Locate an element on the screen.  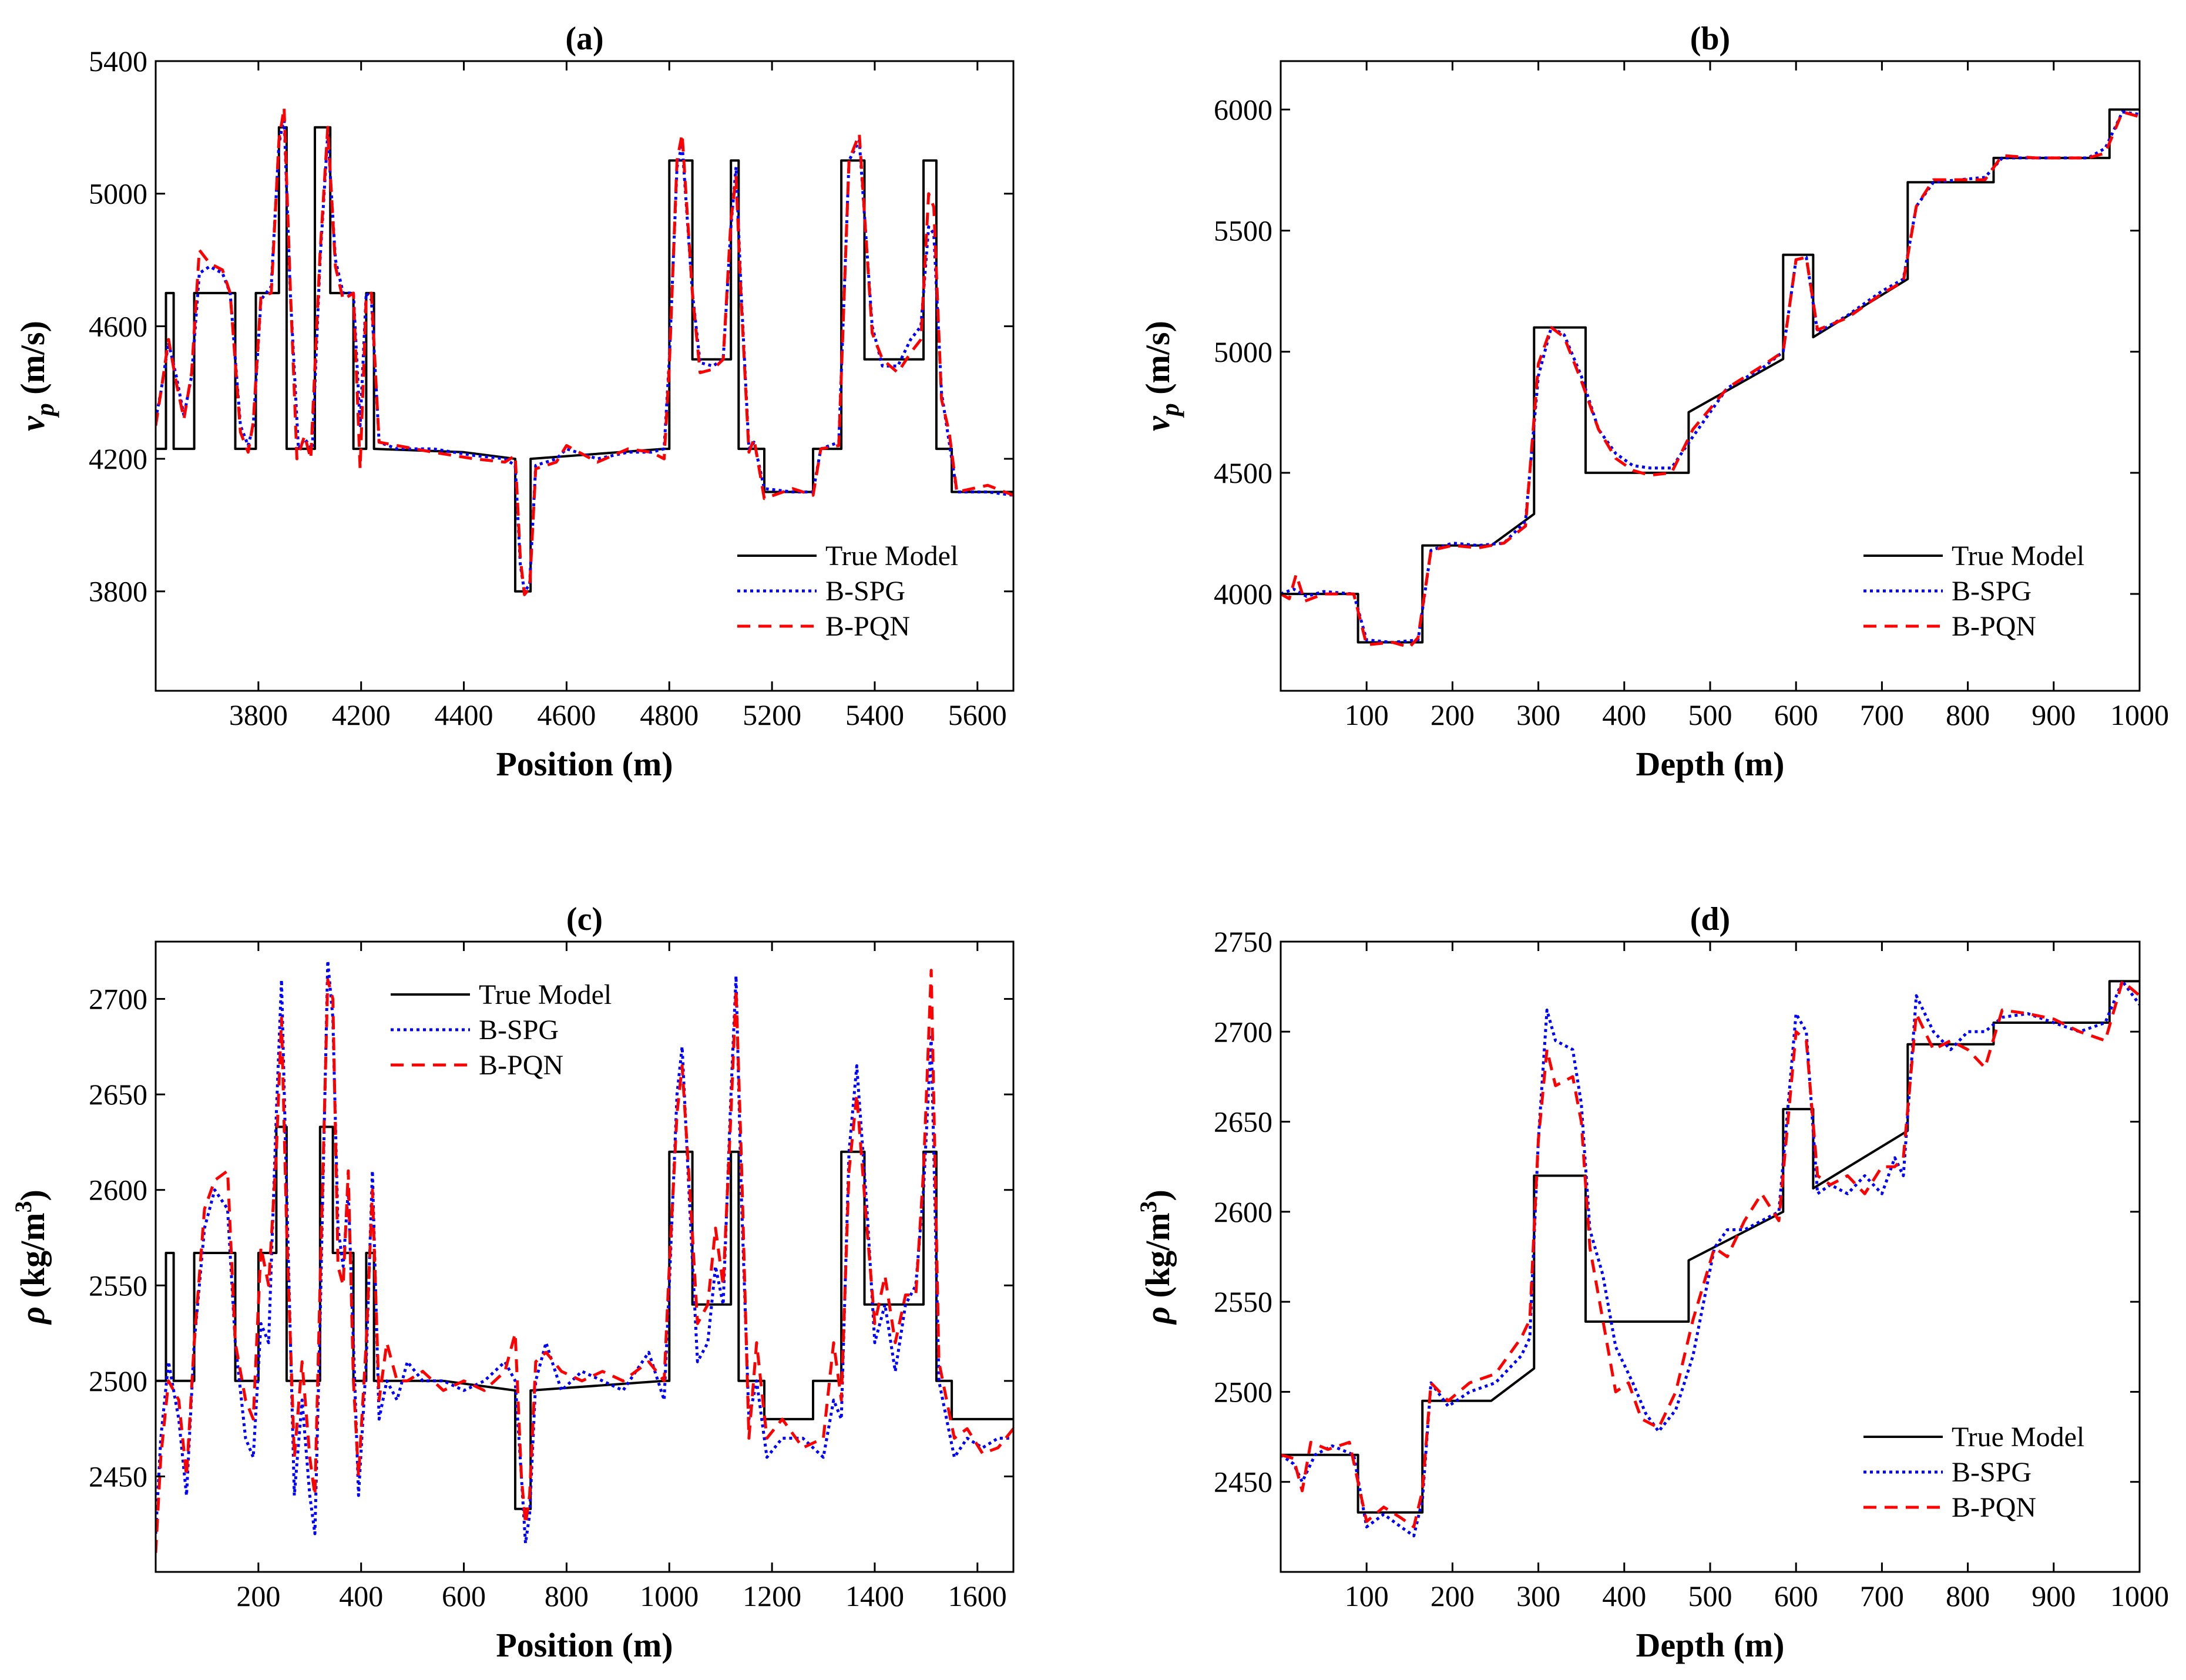
x-tick-label: 5400 is located at coordinates (874, 714).